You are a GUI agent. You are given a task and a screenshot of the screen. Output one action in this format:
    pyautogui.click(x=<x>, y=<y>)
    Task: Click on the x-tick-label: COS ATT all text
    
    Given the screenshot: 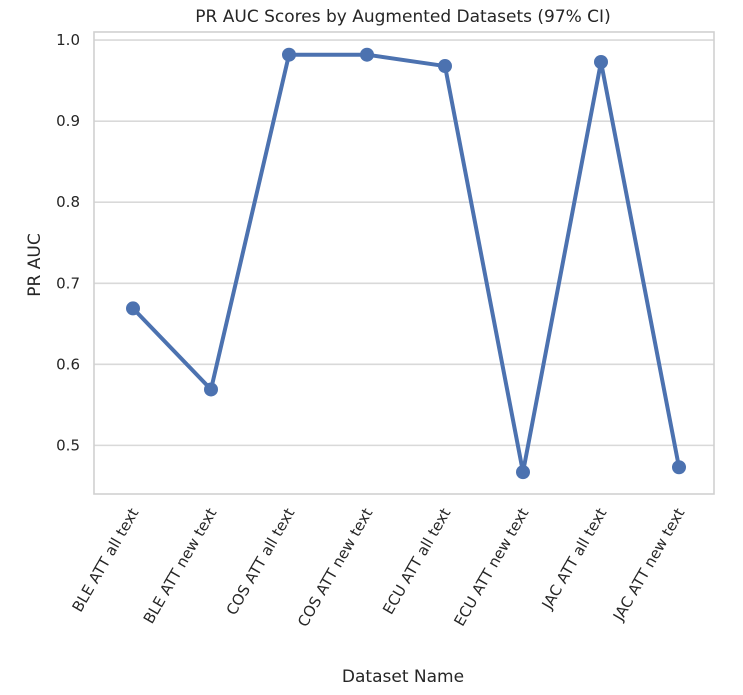 What is the action you would take?
    pyautogui.click(x=261, y=561)
    